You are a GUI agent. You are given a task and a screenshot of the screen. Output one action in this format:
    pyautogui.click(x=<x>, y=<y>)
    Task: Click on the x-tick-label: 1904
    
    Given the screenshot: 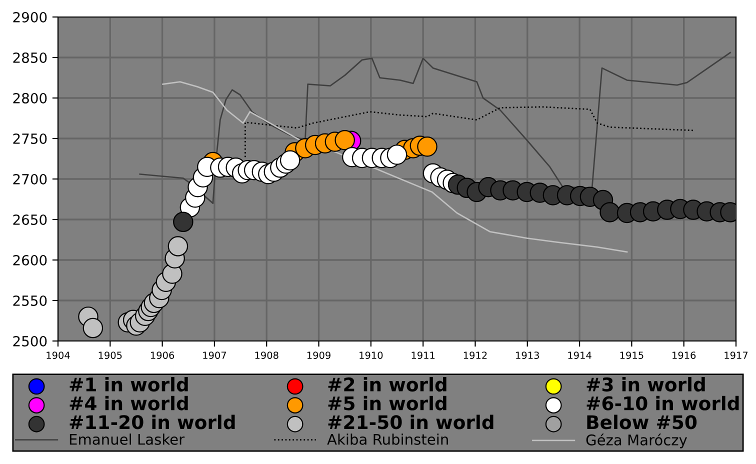 What is the action you would take?
    pyautogui.click(x=58, y=355)
    